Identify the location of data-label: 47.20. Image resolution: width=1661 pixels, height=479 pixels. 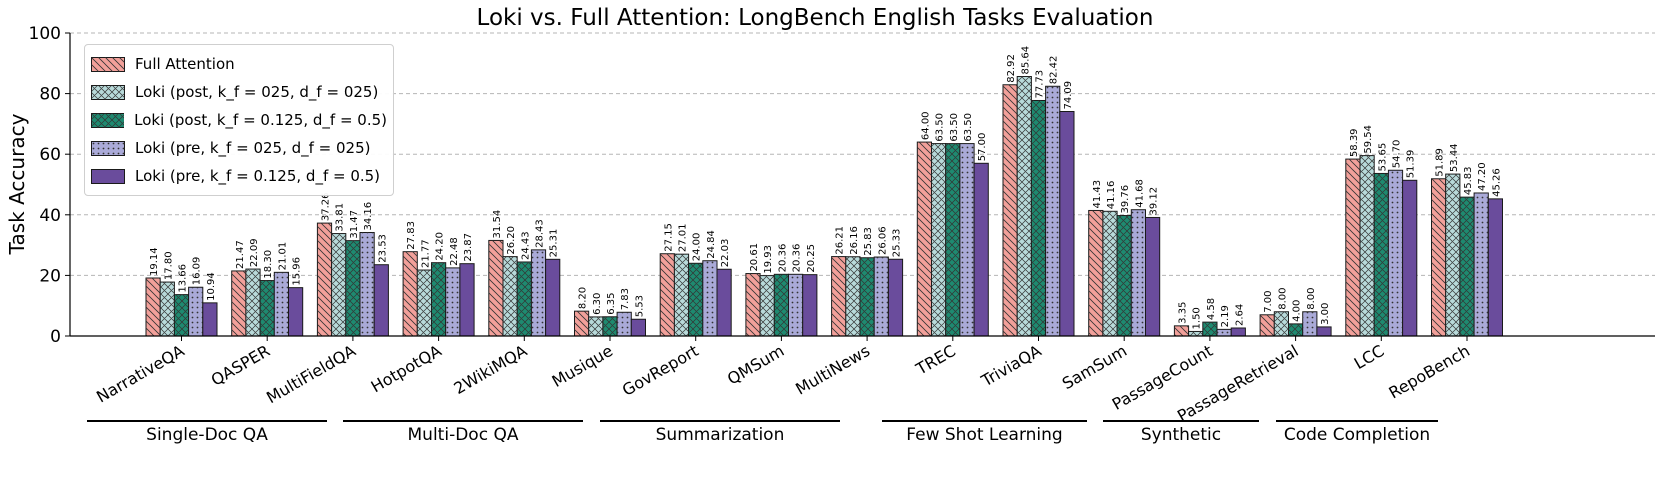
(1482, 176).